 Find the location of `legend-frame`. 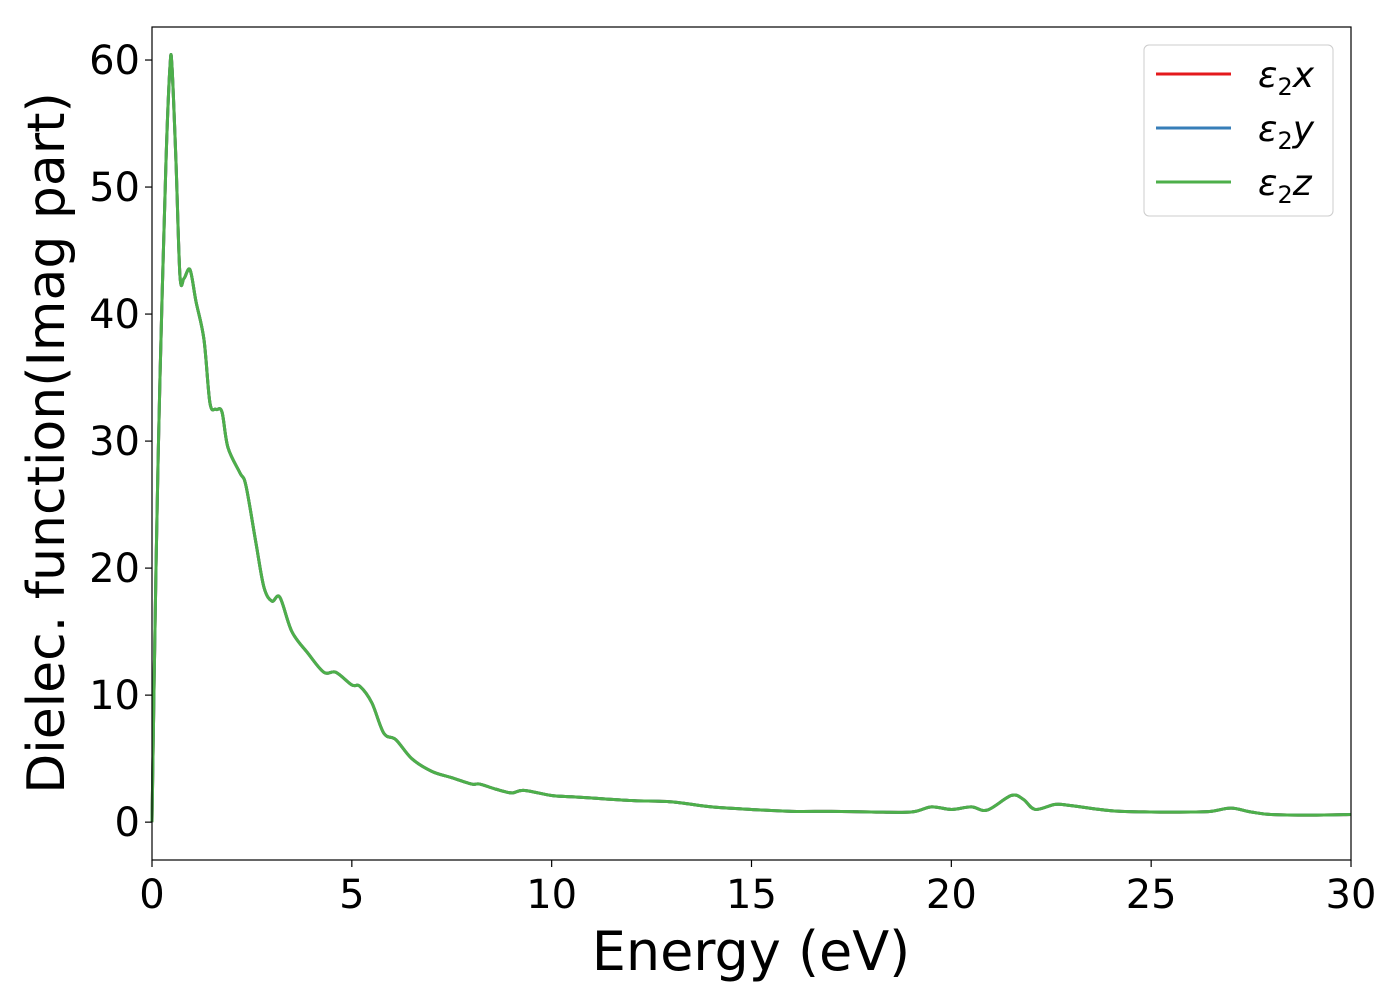

legend-frame is located at coordinates (1238, 130).